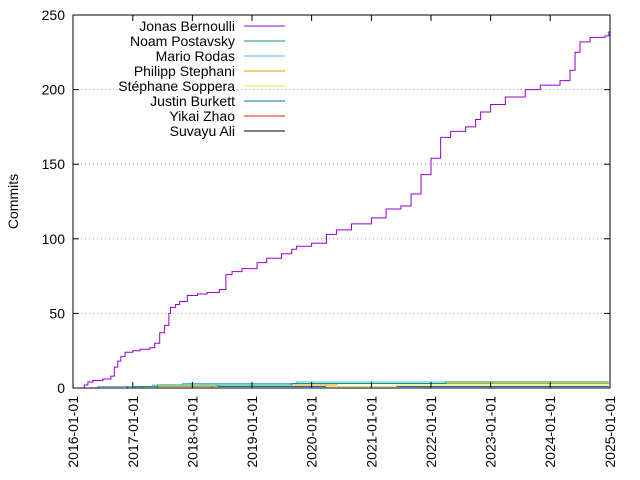 This screenshot has width=640, height=480. What do you see at coordinates (195, 56) in the screenshot?
I see `legend-label: Mario Rodas` at bounding box center [195, 56].